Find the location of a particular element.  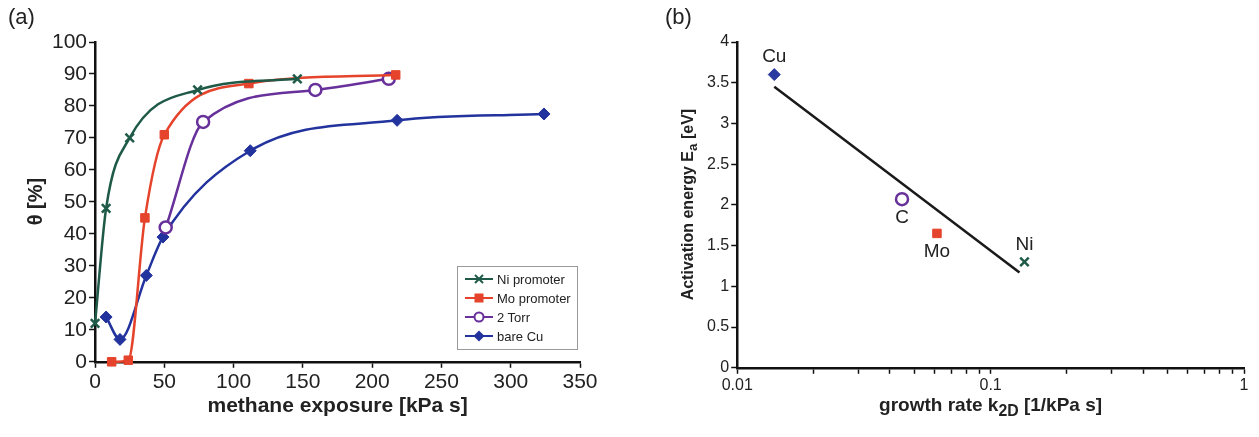

y-tick-label: 20 is located at coordinates (75, 296).